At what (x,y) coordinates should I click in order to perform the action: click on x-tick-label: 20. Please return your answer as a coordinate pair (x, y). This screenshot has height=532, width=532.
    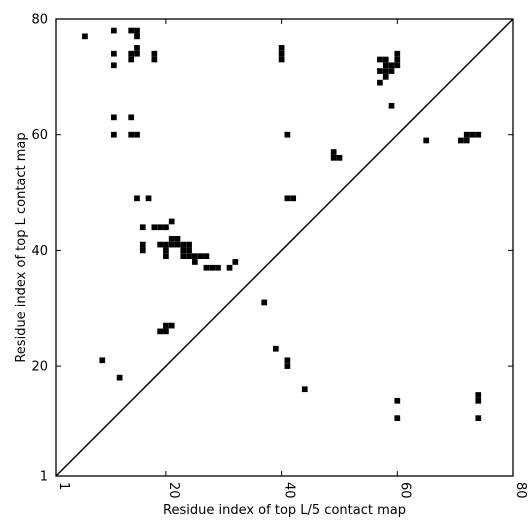
    Looking at the image, I should click on (173, 490).